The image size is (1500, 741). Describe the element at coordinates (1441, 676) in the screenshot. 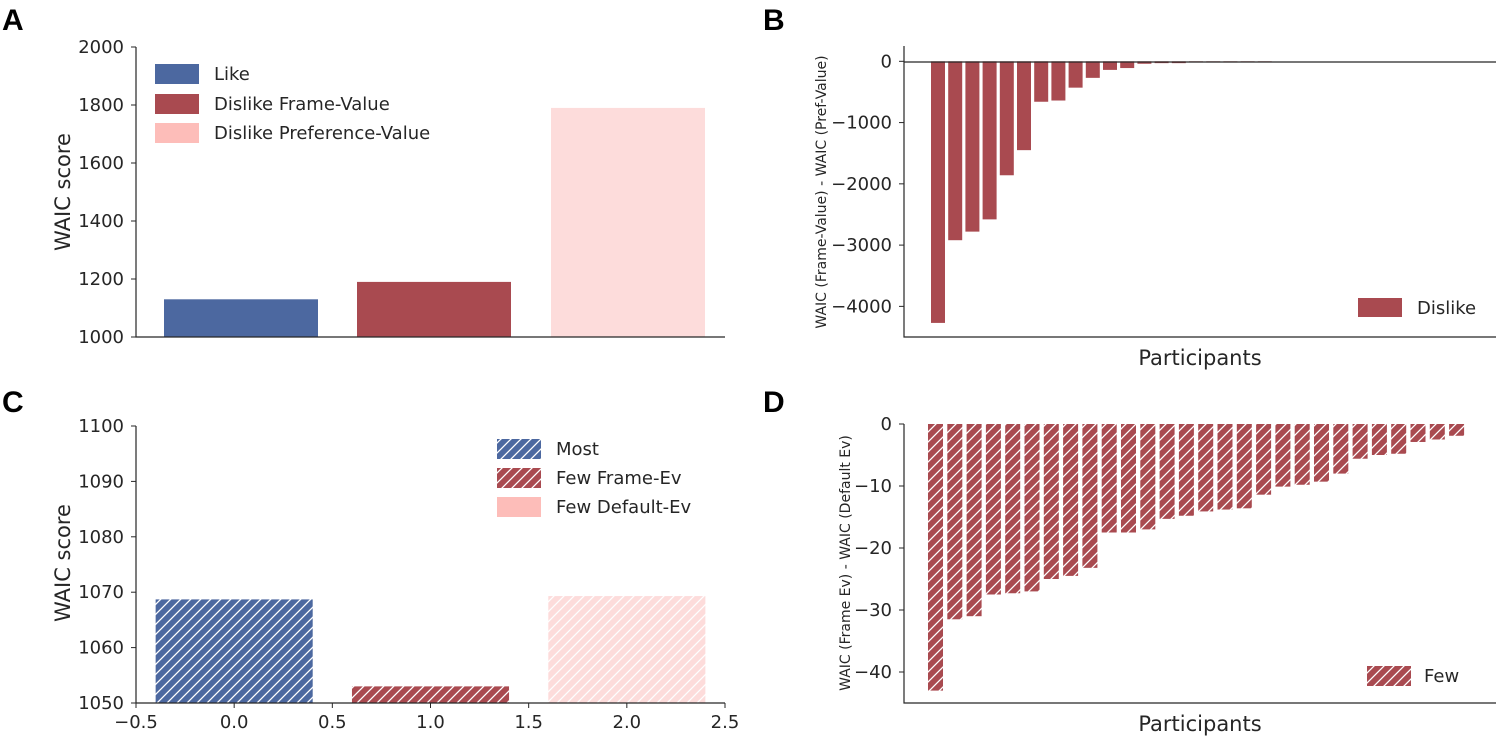

I see `legend-label-few: Few` at that location.